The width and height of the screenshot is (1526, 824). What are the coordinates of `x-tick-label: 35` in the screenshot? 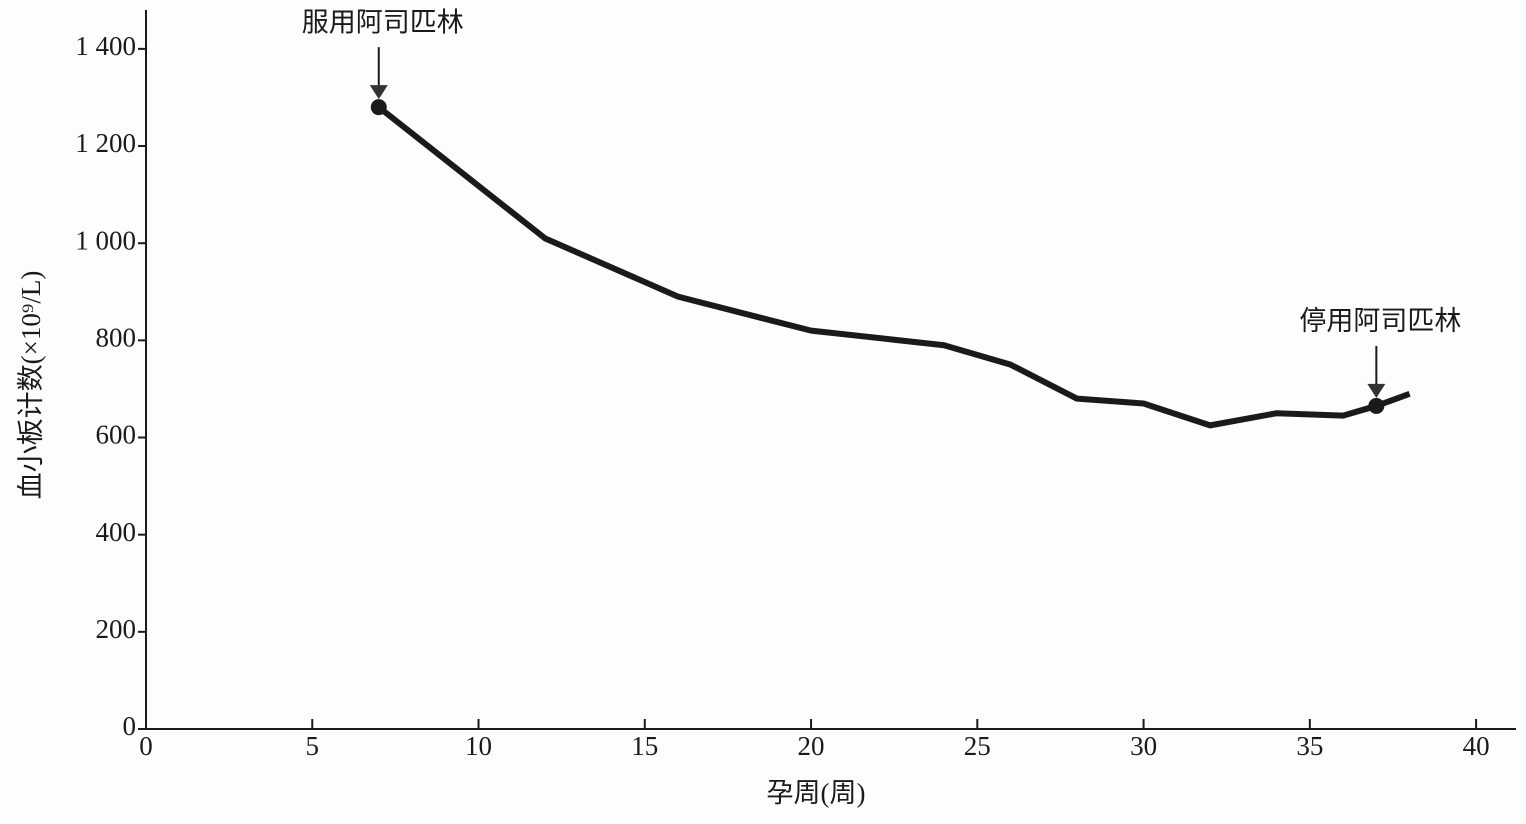 It's located at (1309, 746).